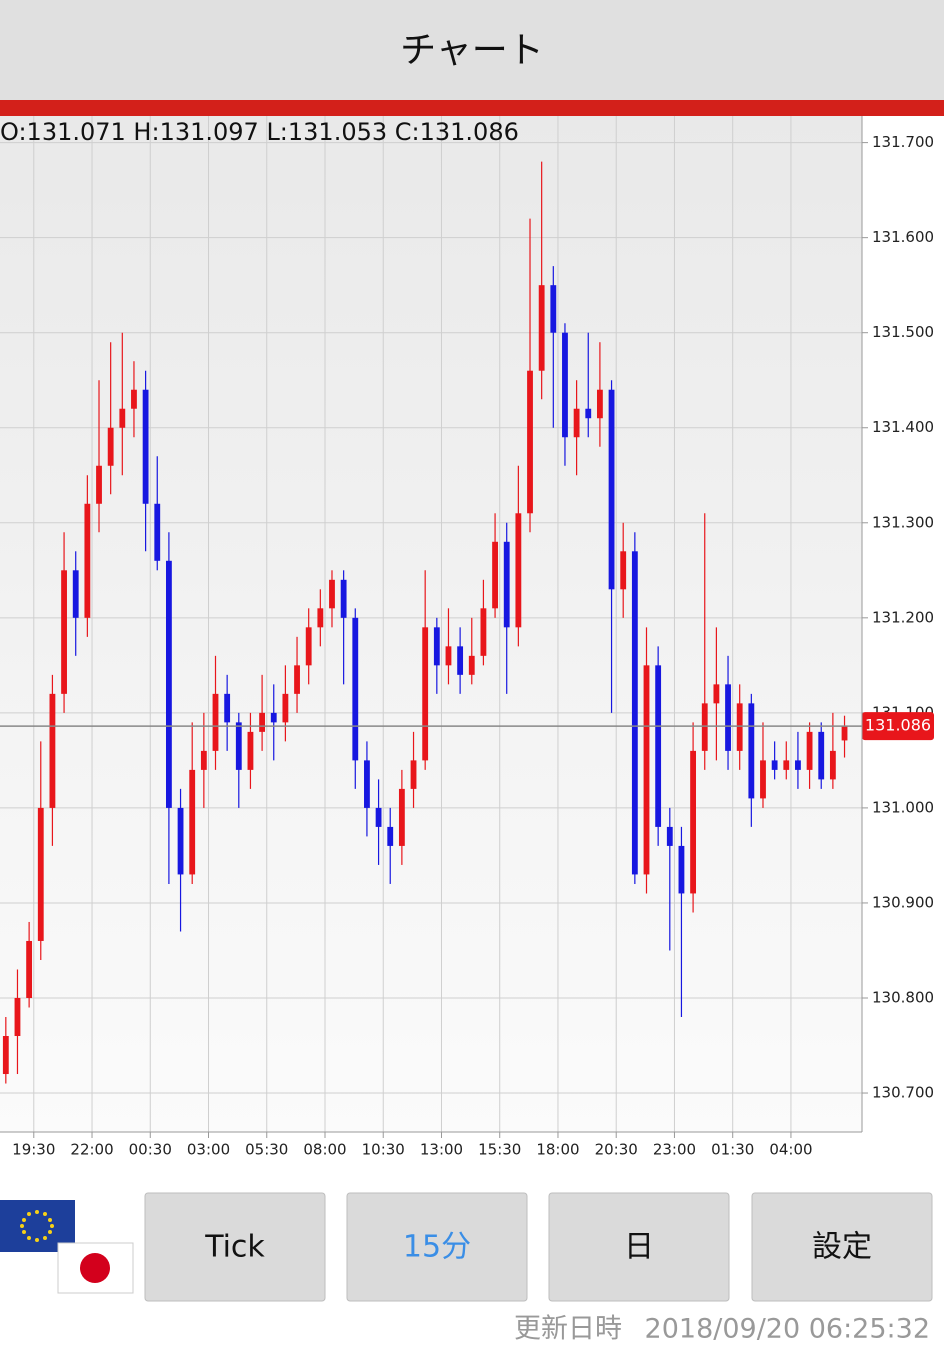  What do you see at coordinates (538, 1247) in the screenshot?
I see `button-bar: Tick 15分 日 設定` at bounding box center [538, 1247].